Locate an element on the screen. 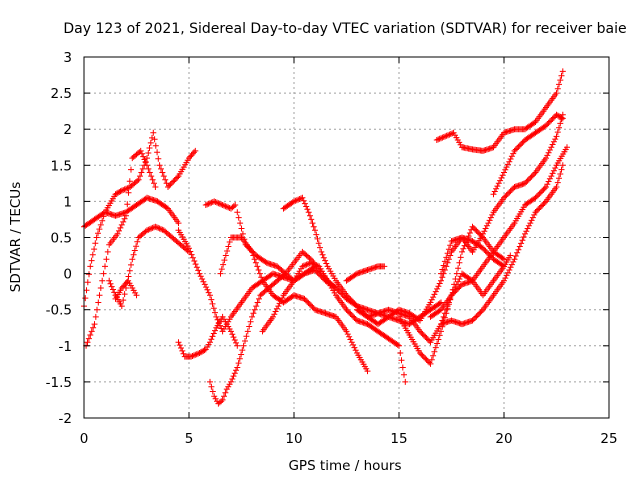 The height and width of the screenshot is (480, 640). y-tick-label: 3 is located at coordinates (67, 58).